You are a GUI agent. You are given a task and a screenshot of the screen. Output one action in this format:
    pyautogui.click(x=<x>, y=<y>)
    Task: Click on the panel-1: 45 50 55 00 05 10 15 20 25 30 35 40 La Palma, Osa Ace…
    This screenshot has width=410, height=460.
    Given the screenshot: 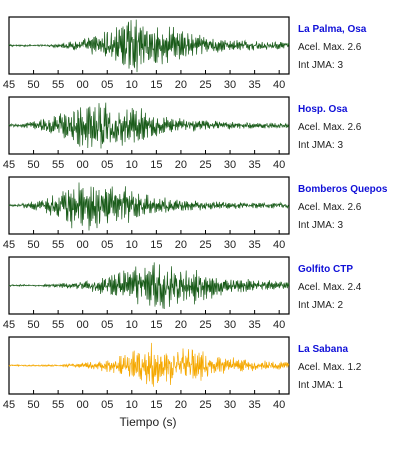 What is the action you would take?
    pyautogui.click(x=185, y=53)
    